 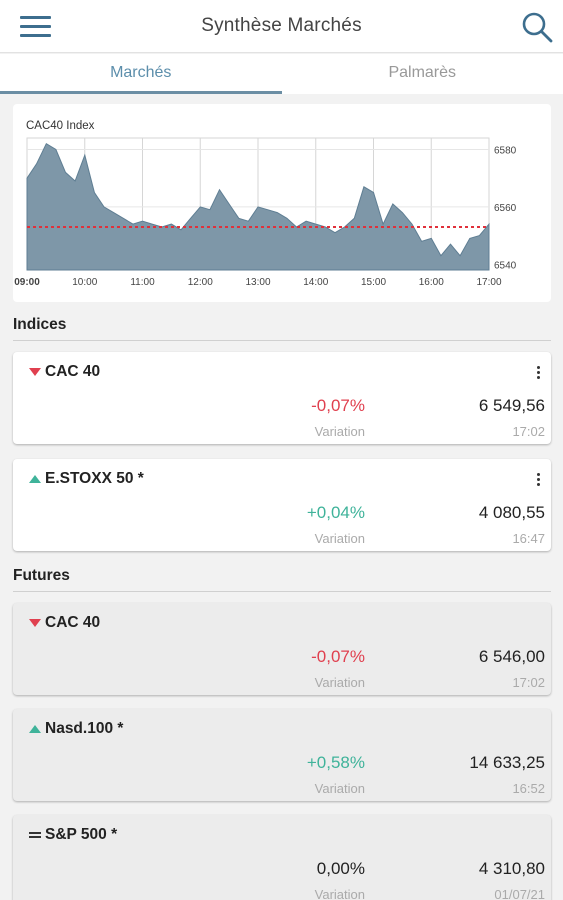 I want to click on quote-time: 16:47, so click(x=528, y=538).